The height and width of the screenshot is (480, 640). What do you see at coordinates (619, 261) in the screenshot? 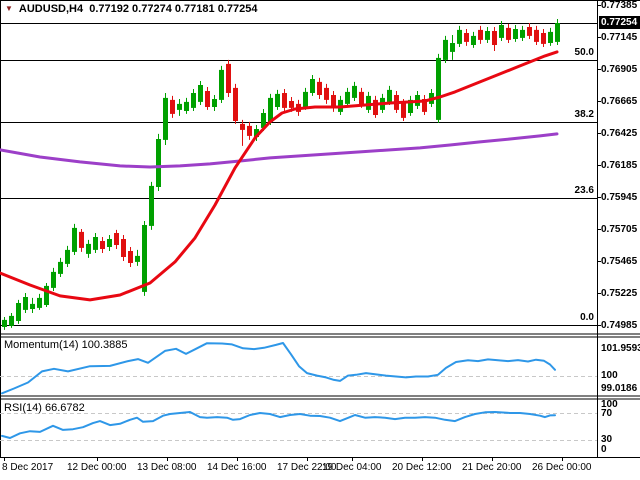
I see `price-tick-label: 0.75465` at bounding box center [619, 261].